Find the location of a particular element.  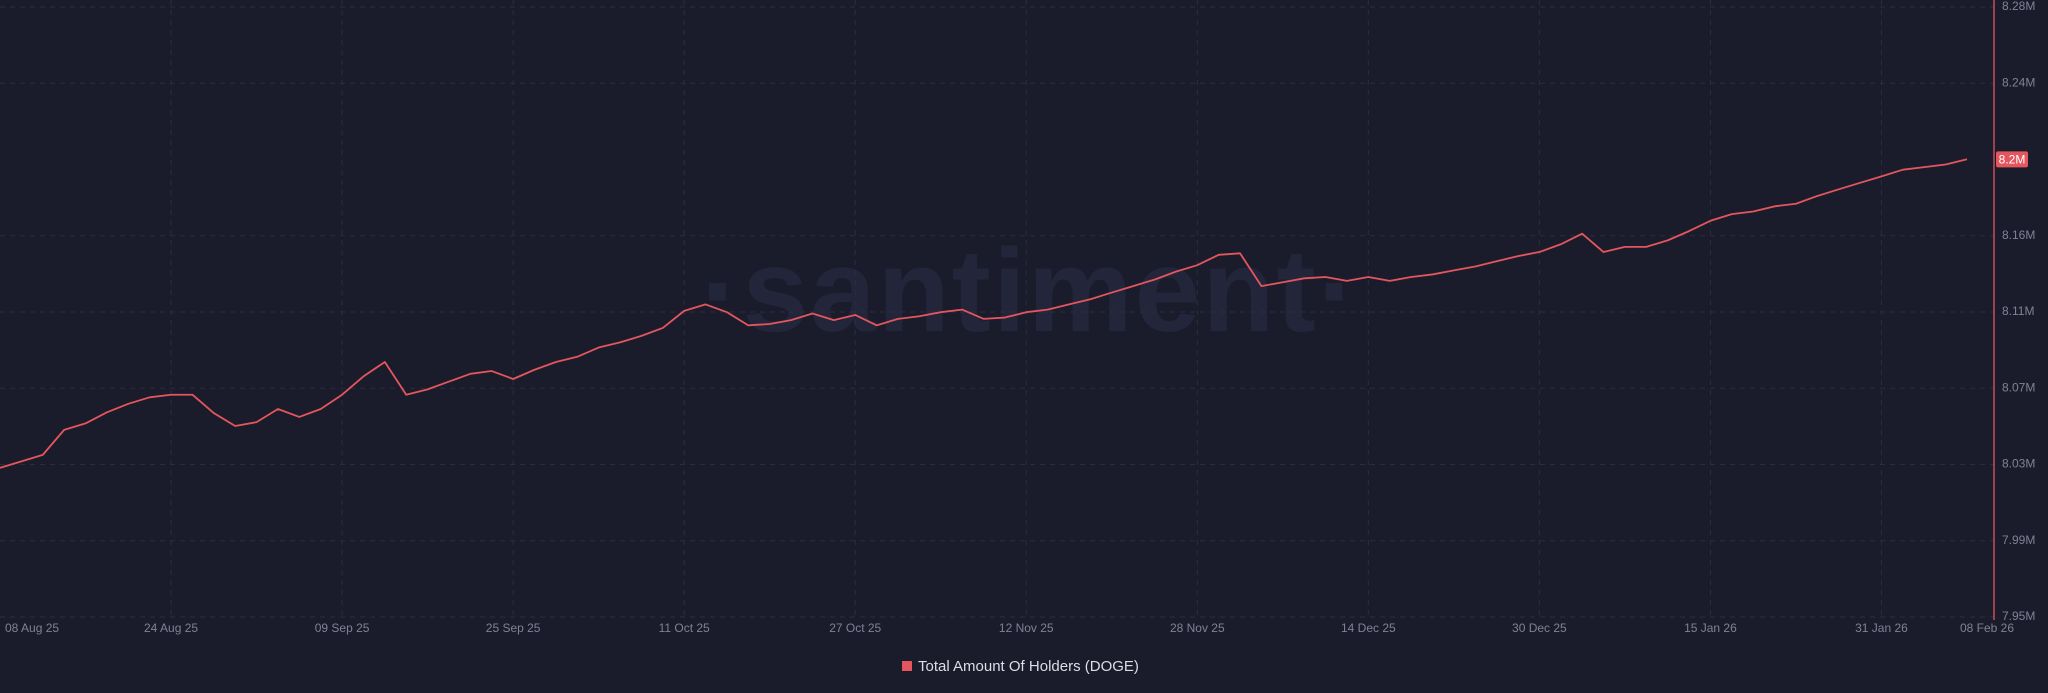

y-tick-label: 8.24M is located at coordinates (2018, 82).